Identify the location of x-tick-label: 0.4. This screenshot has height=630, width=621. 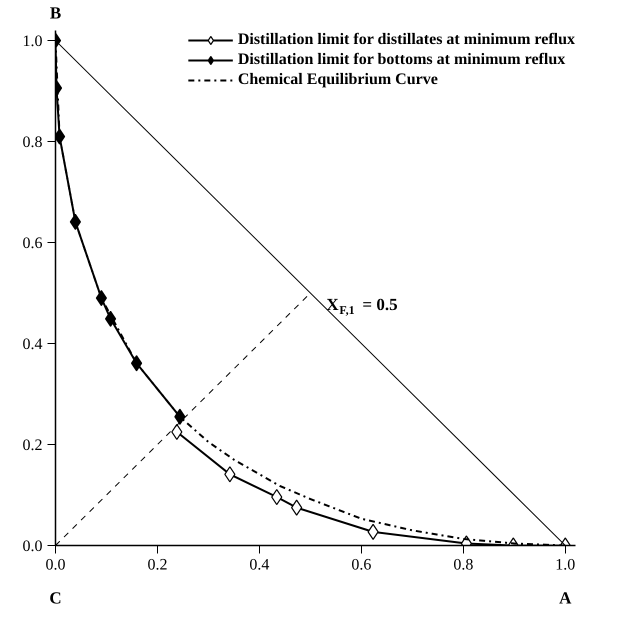
(259, 565).